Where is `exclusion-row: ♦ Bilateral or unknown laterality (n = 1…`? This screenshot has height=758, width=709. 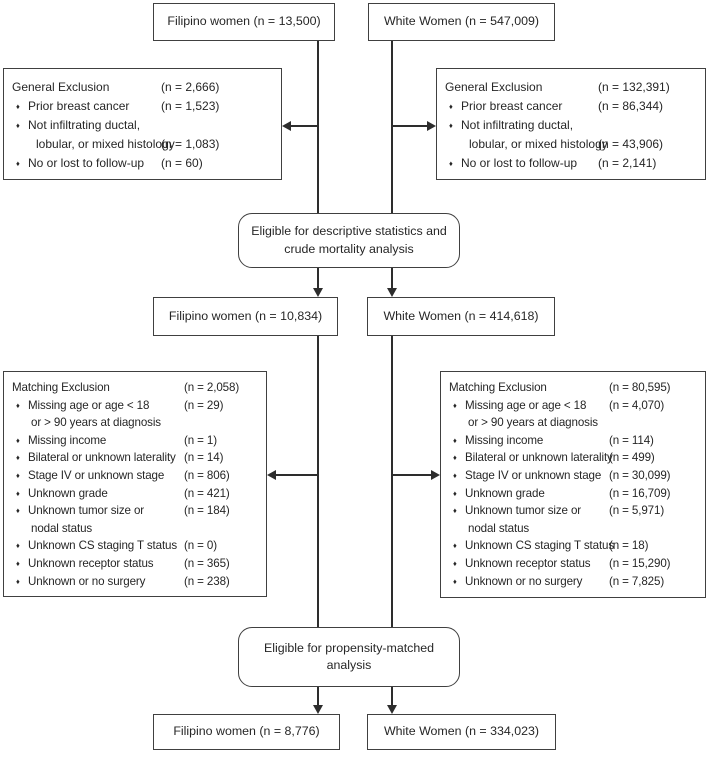
exclusion-row: ♦ Bilateral or unknown laterality (n = 1… is located at coordinates (136, 458).